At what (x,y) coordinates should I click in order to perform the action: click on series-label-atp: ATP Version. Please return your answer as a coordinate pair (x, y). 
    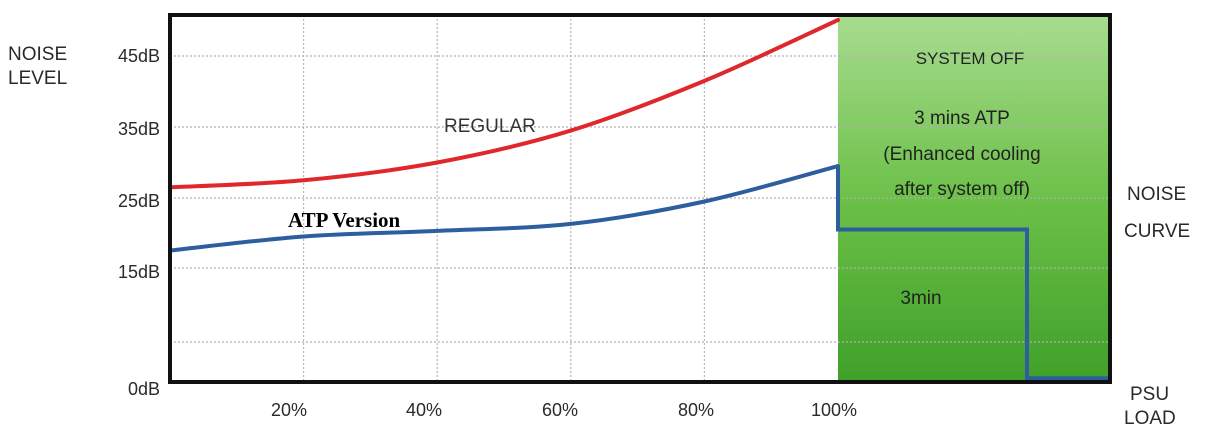
    Looking at the image, I should click on (344, 220).